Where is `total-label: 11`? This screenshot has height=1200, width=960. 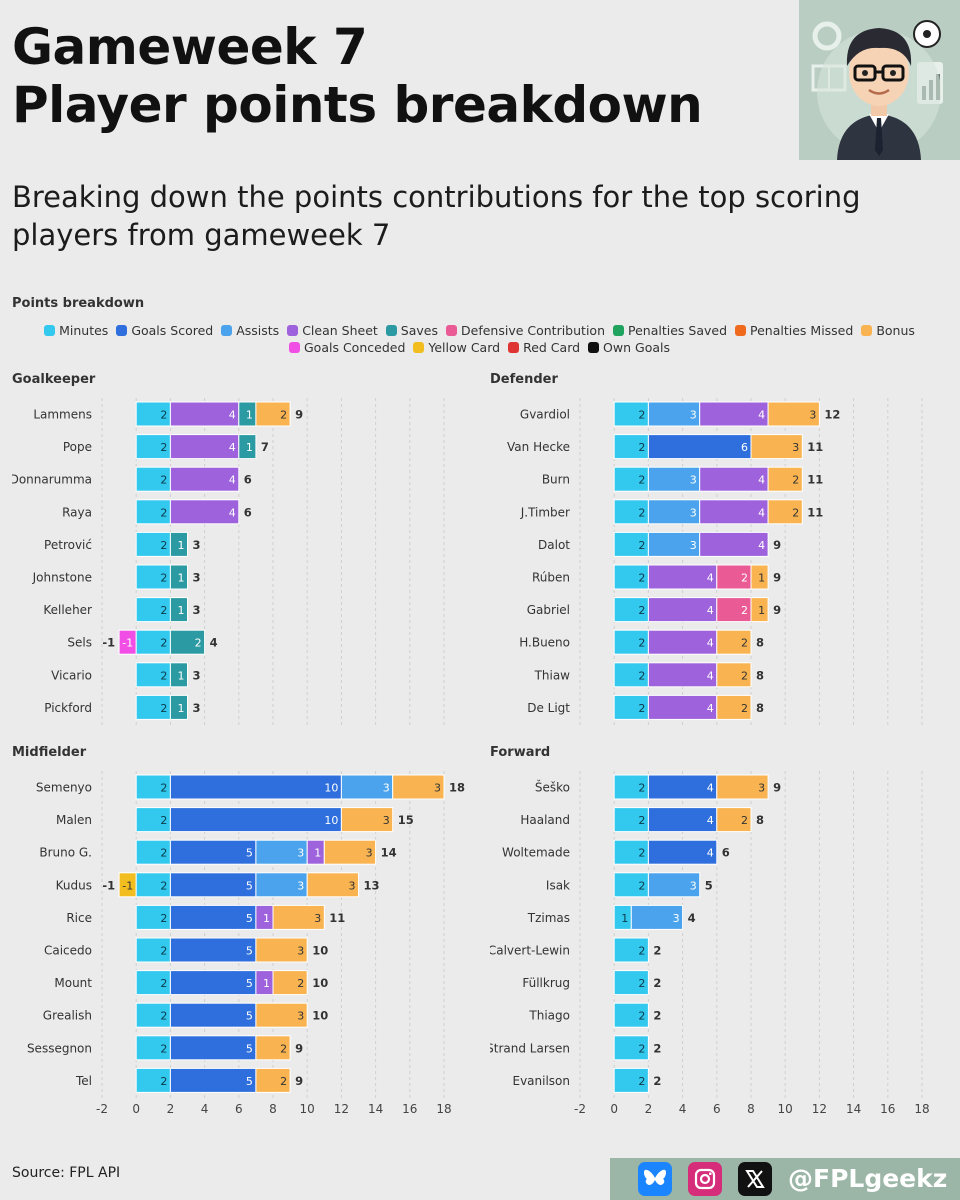 total-label: 11 is located at coordinates (815, 447).